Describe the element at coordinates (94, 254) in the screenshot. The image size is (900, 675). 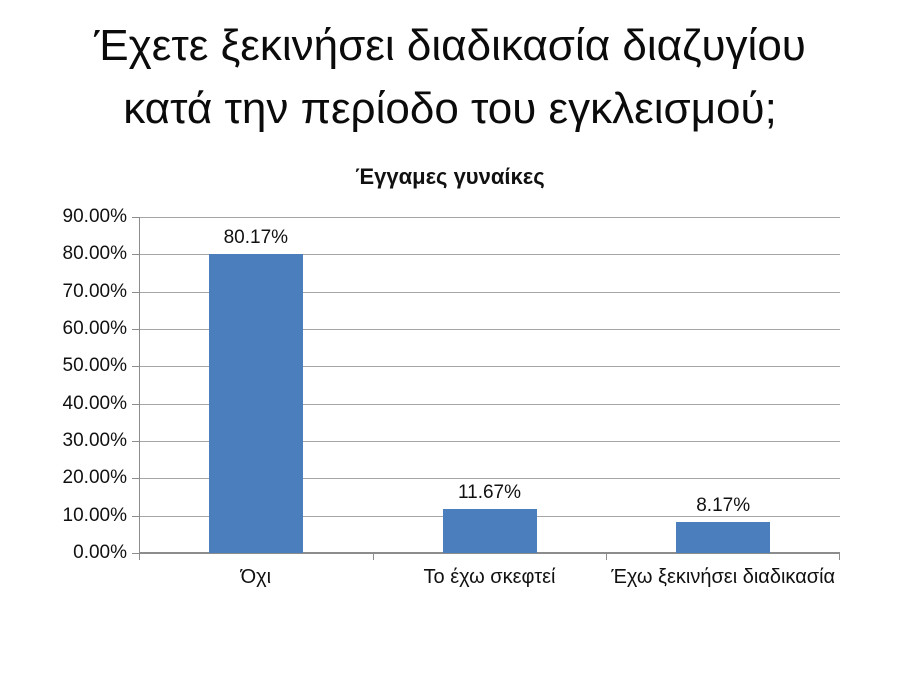
I see `y-axis-tick-label: 80.00%` at that location.